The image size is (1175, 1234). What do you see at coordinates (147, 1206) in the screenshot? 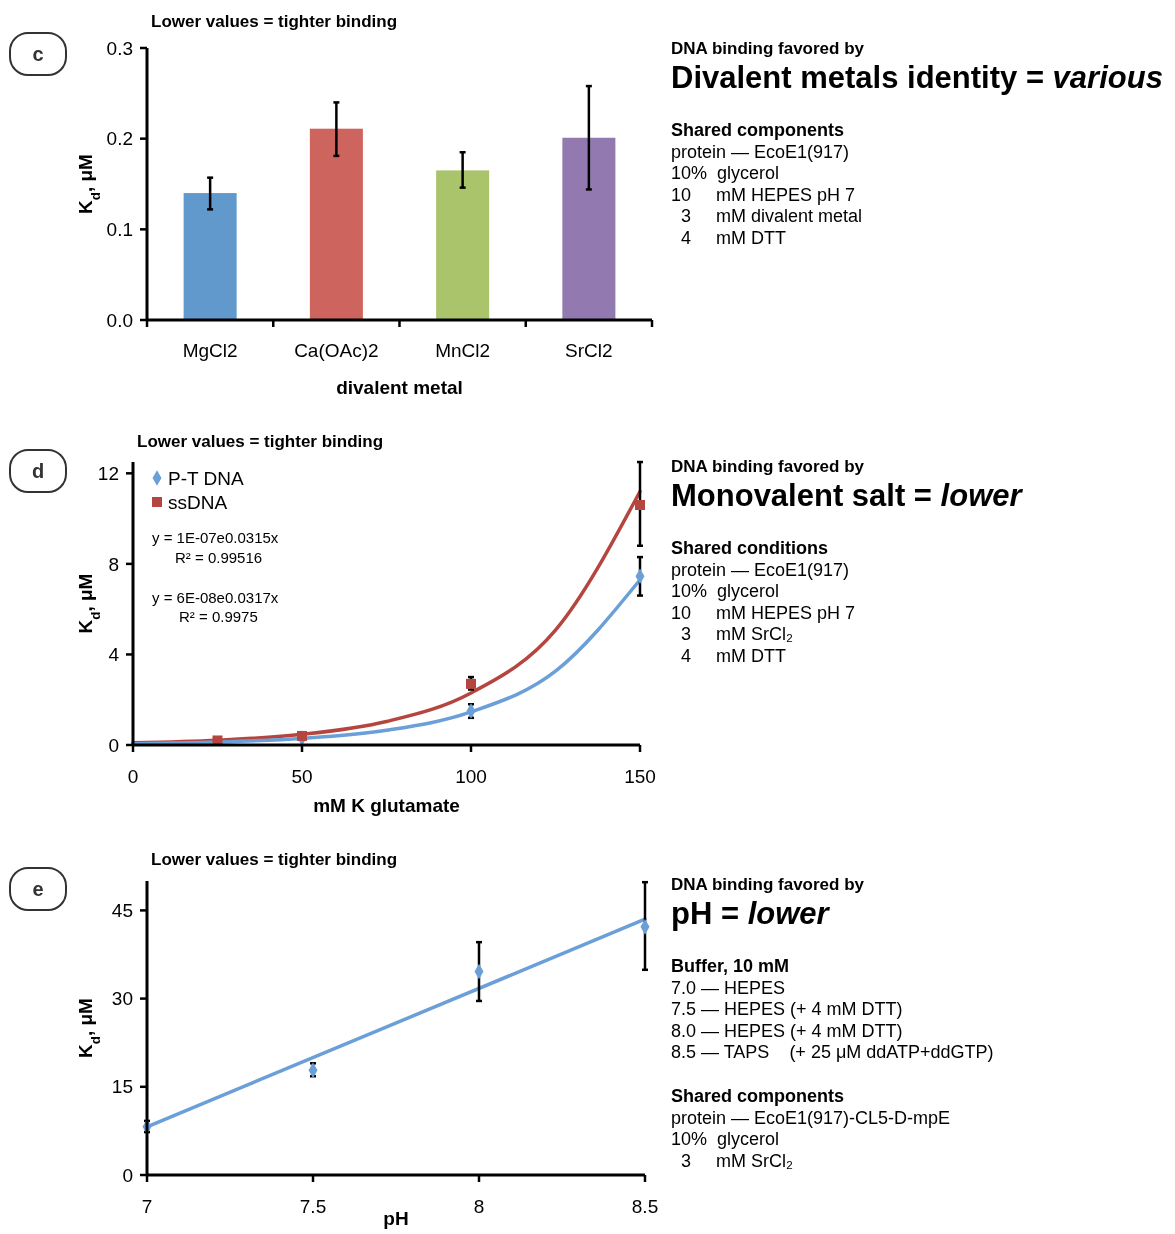
I see `x-tick-label: 7` at bounding box center [147, 1206].